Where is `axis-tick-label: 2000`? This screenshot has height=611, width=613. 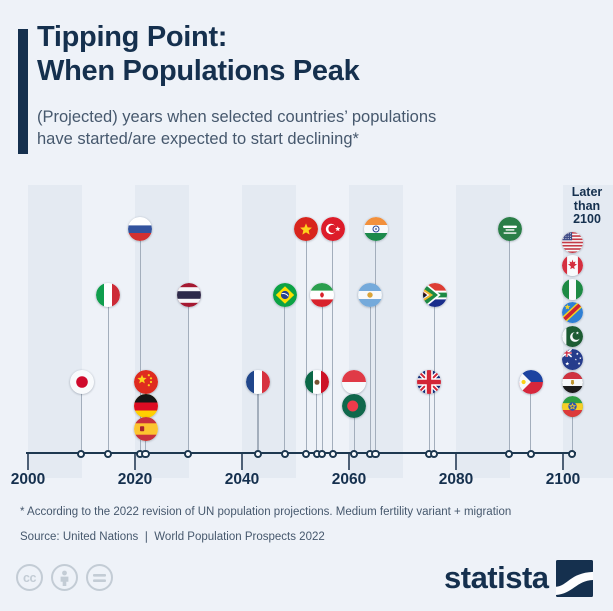
axis-tick-label: 2000 is located at coordinates (28, 479).